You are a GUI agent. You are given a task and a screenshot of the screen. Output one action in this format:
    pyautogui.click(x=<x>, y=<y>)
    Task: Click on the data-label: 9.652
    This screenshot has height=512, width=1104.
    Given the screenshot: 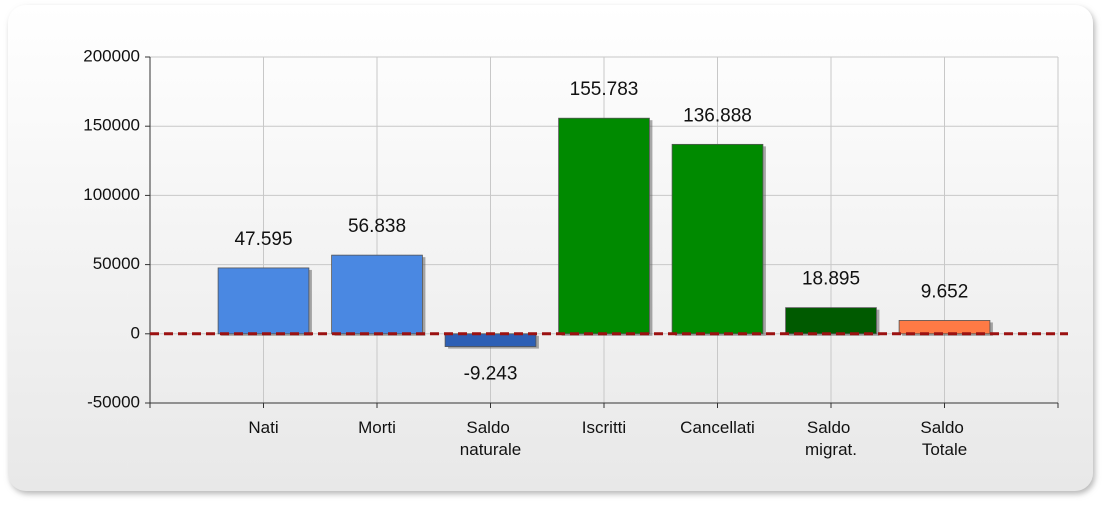 What is the action you would take?
    pyautogui.click(x=945, y=291)
    